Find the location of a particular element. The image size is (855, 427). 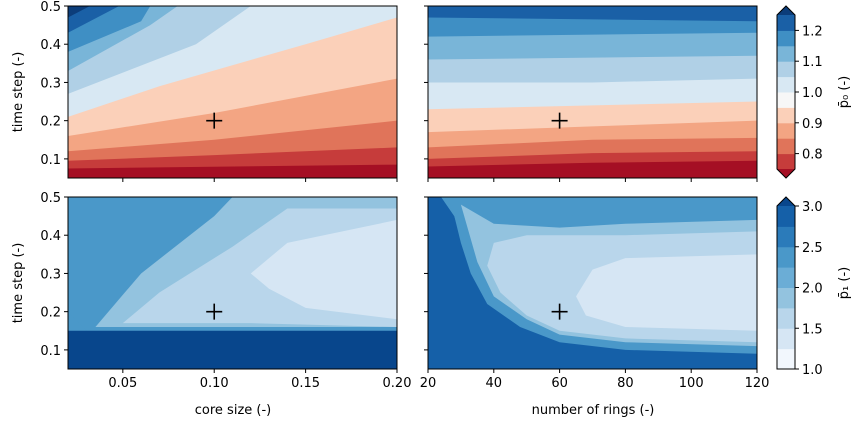

colorbar-p0: 0.8 0.9 1.0 1.1 1.2 p̄₀ (-) is located at coordinates (814, 92).